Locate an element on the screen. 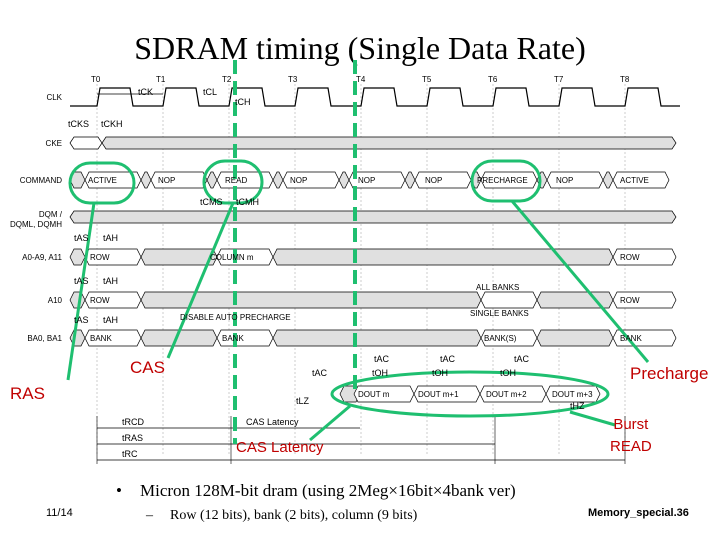 The width and height of the screenshot is (720, 540). a10-row-t8: ROW is located at coordinates (630, 300).